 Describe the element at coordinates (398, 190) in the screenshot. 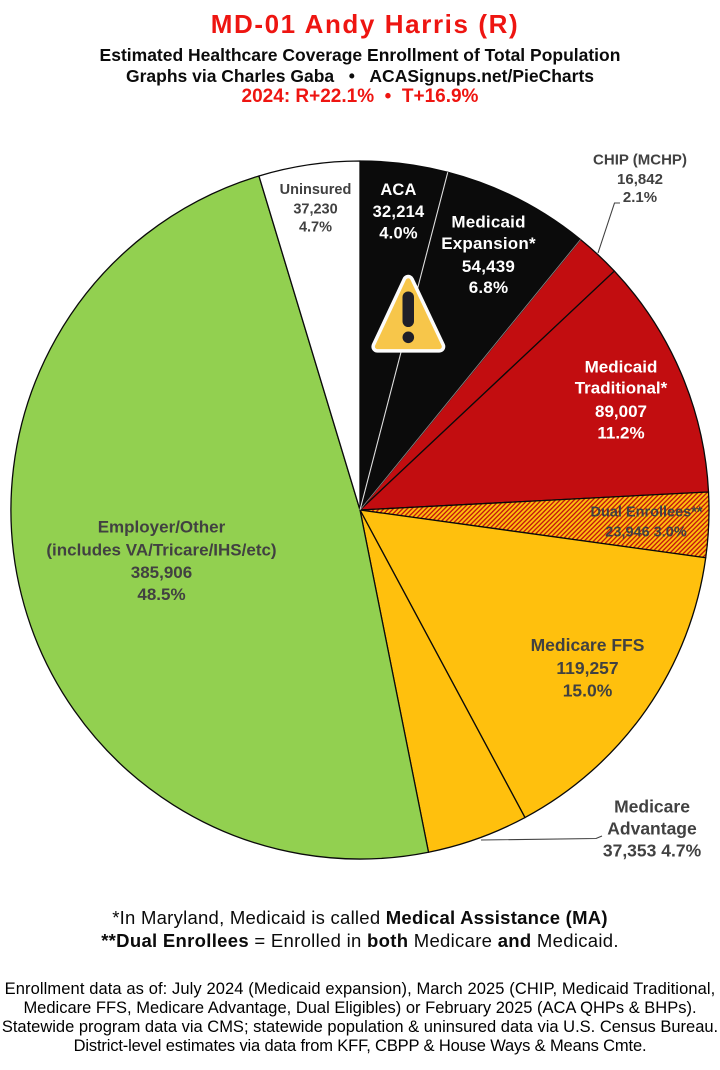

I see `svg-text: ACA` at that location.